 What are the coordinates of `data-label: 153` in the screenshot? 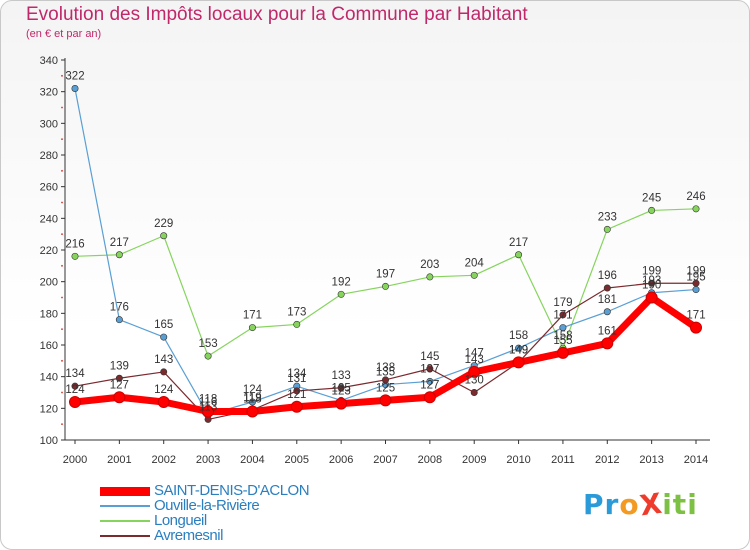 It's located at (207, 344).